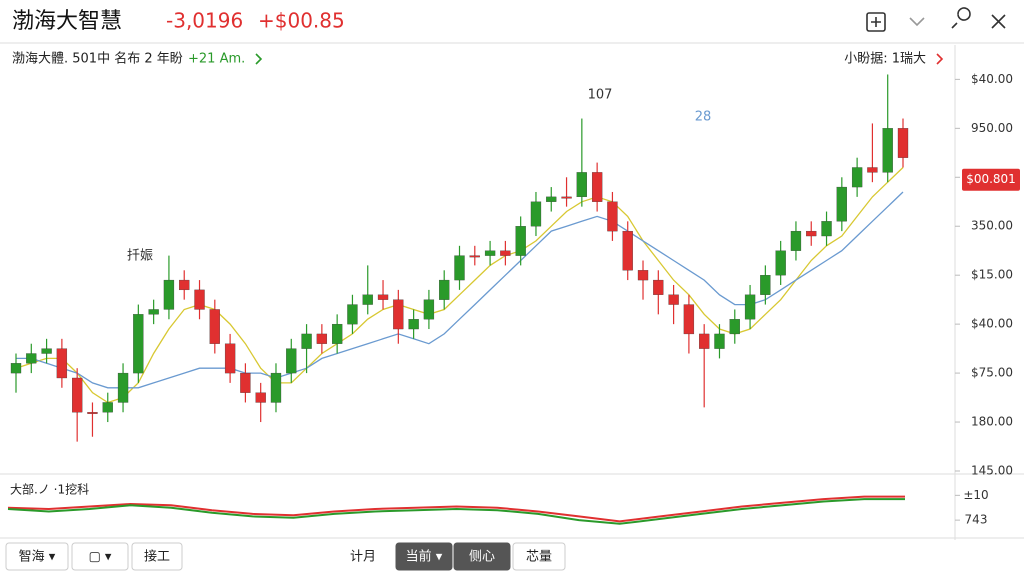  Describe the element at coordinates (998, 21) in the screenshot. I see `close-button` at that location.